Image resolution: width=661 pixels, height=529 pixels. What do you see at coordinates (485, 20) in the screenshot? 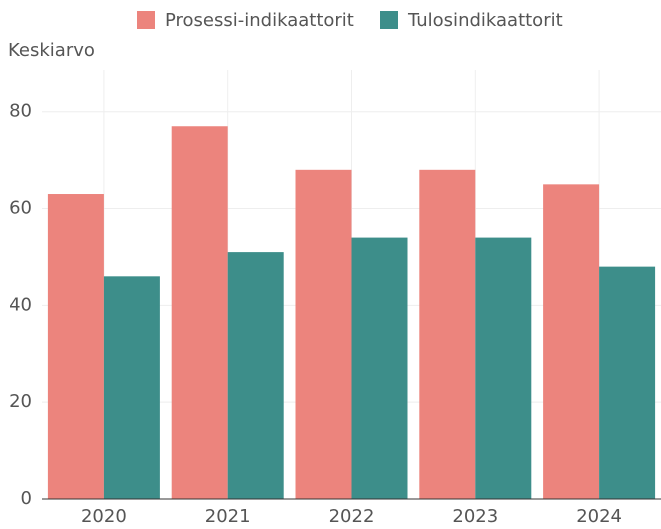
I see `legend-label: Tulosindikaattorit` at bounding box center [485, 20].